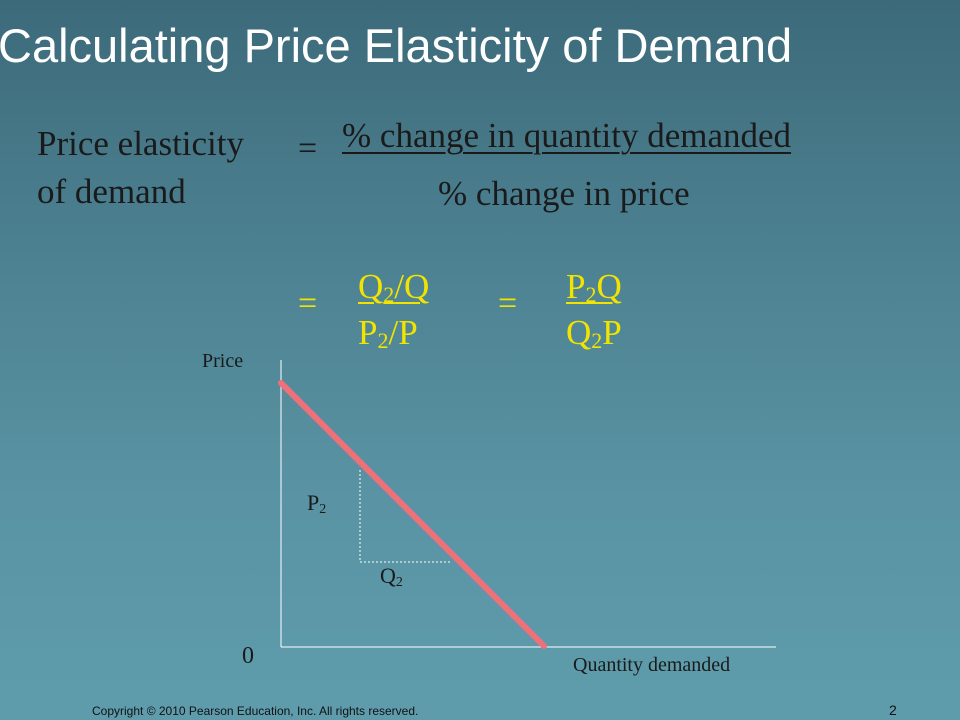 The image size is (960, 720). What do you see at coordinates (140, 168) in the screenshot?
I see `elasticity-label: Price elasticity of demand` at bounding box center [140, 168].